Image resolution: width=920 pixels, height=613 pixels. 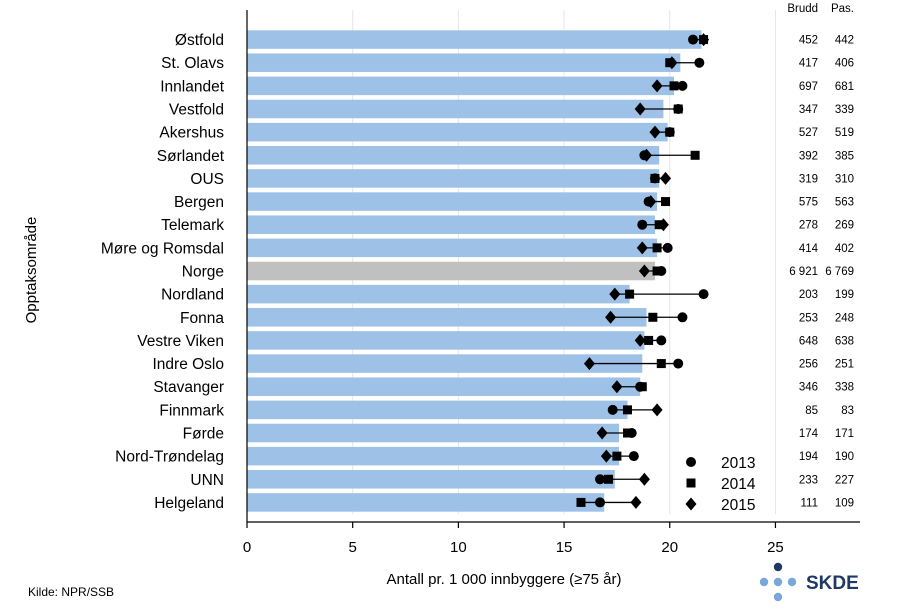 What do you see at coordinates (844, 457) in the screenshot?
I see `table-cell: 190` at bounding box center [844, 457].